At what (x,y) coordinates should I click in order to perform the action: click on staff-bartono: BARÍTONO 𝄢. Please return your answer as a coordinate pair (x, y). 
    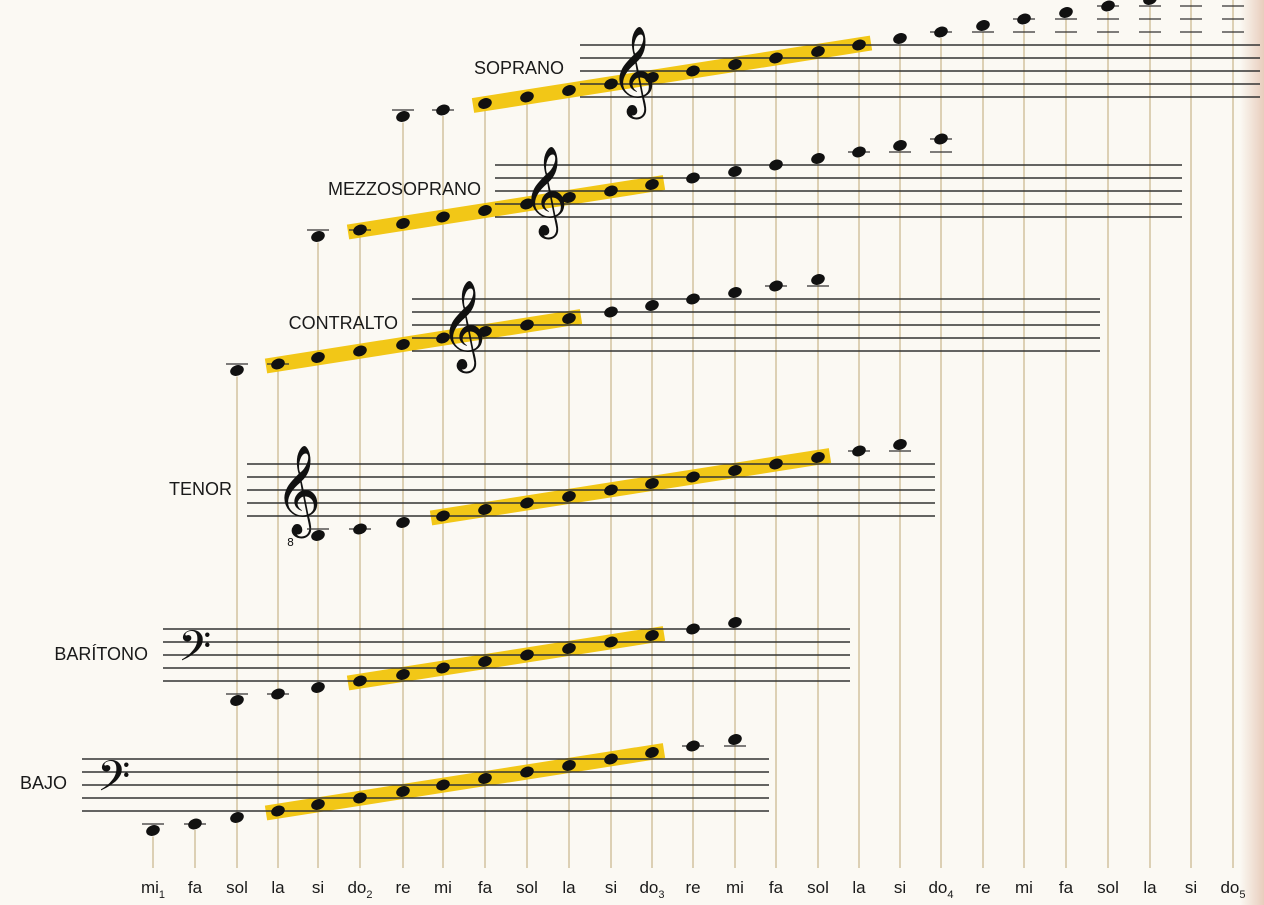
    Looking at the image, I should click on (452, 661).